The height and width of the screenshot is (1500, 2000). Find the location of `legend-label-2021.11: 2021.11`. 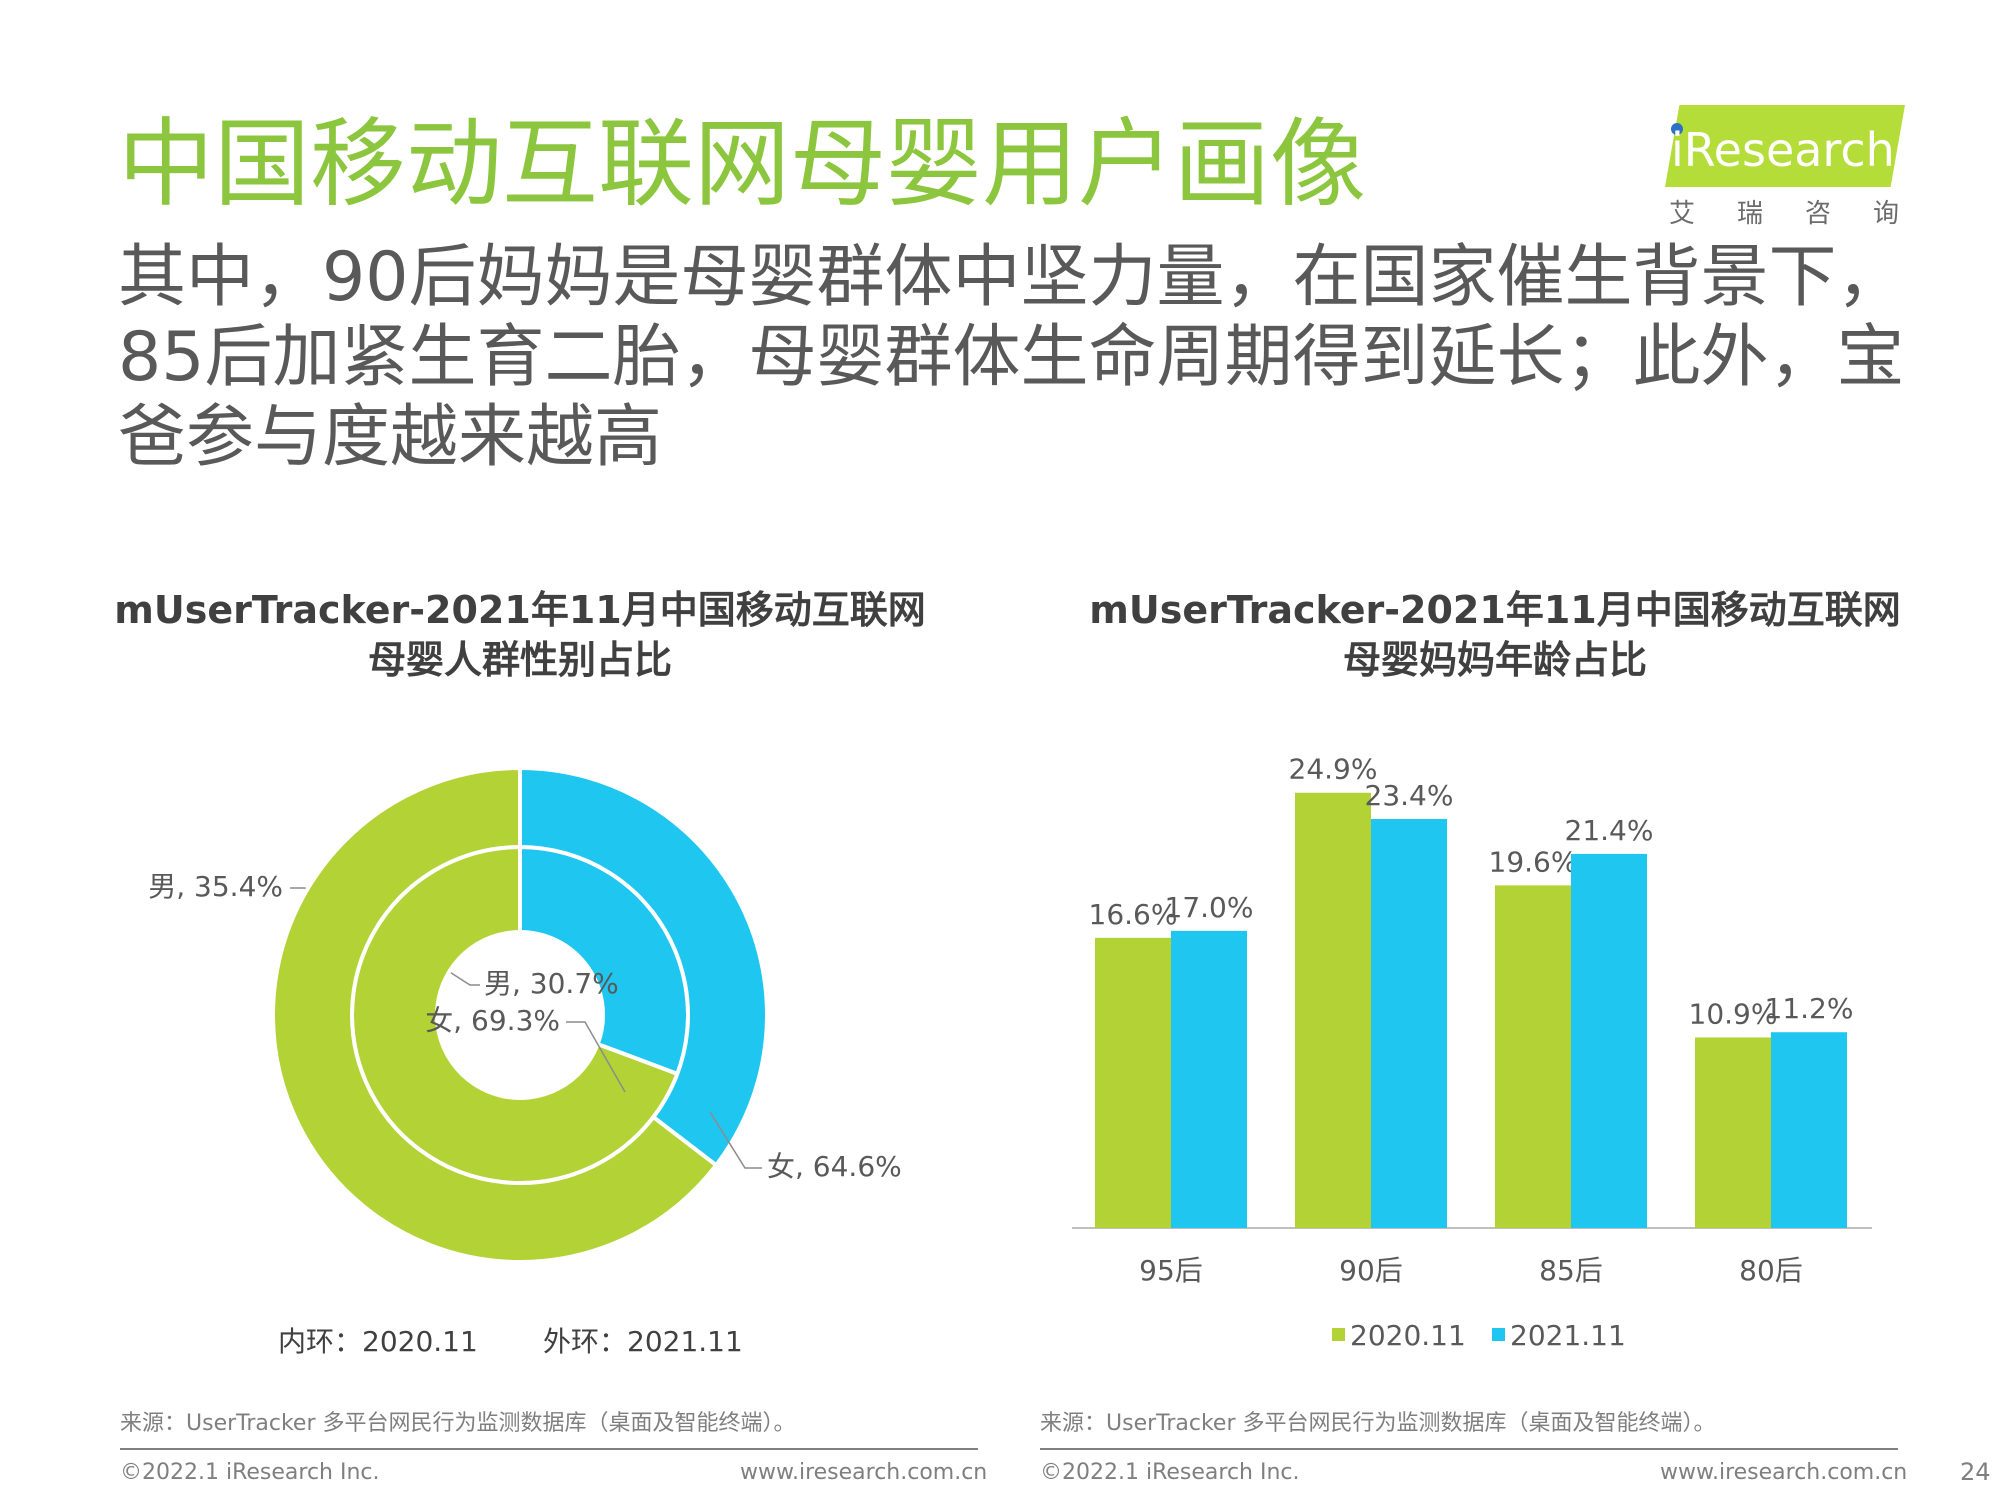

legend-label-2021.11: 2021.11 is located at coordinates (1568, 1335).